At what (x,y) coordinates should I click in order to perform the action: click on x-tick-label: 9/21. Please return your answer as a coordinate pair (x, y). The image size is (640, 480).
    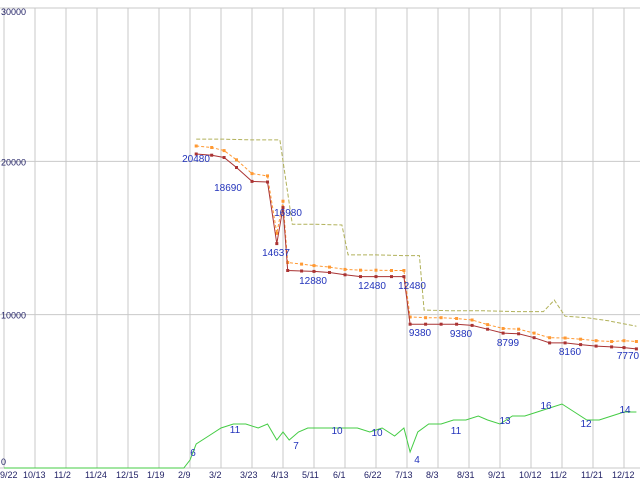
    Looking at the image, I should click on (497, 475).